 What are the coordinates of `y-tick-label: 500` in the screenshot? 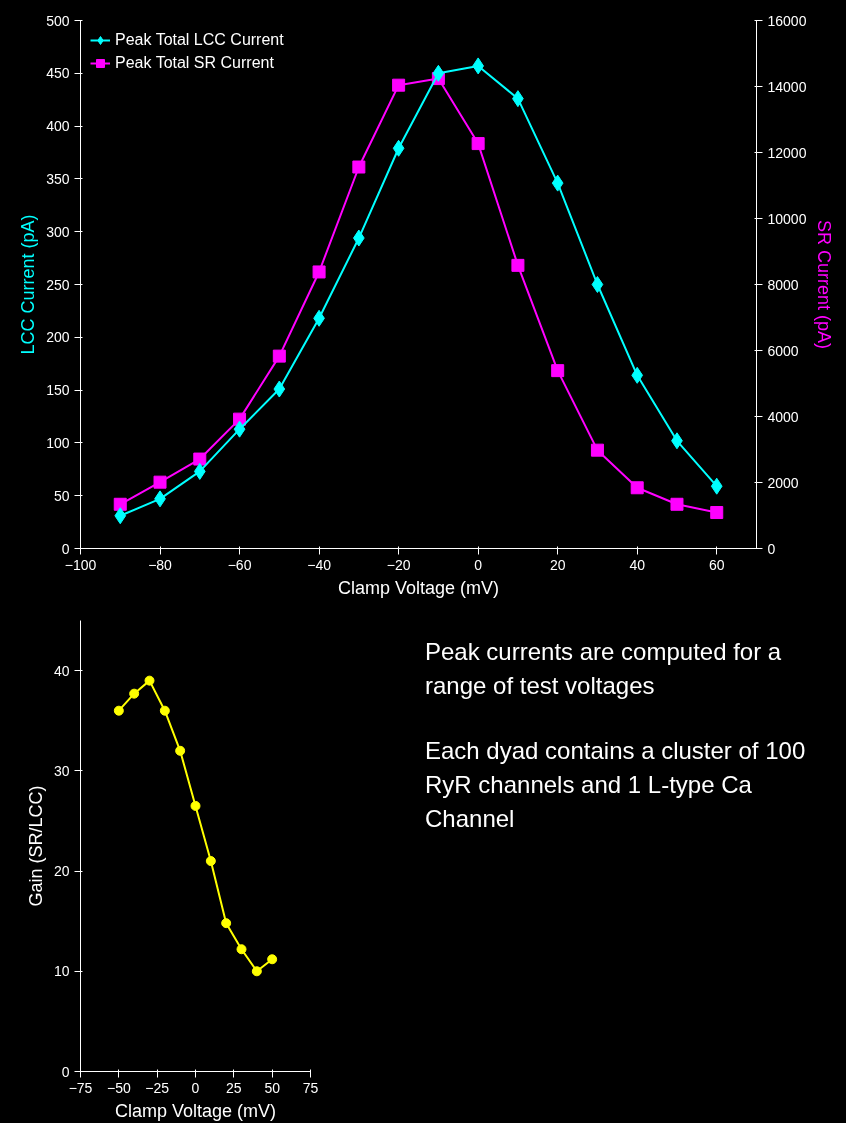 It's located at (58, 20).